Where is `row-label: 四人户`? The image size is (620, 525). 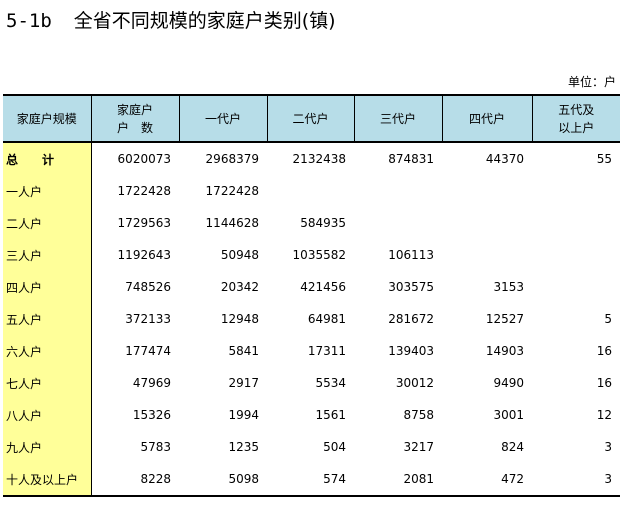 row-label: 四人户 is located at coordinates (47, 287).